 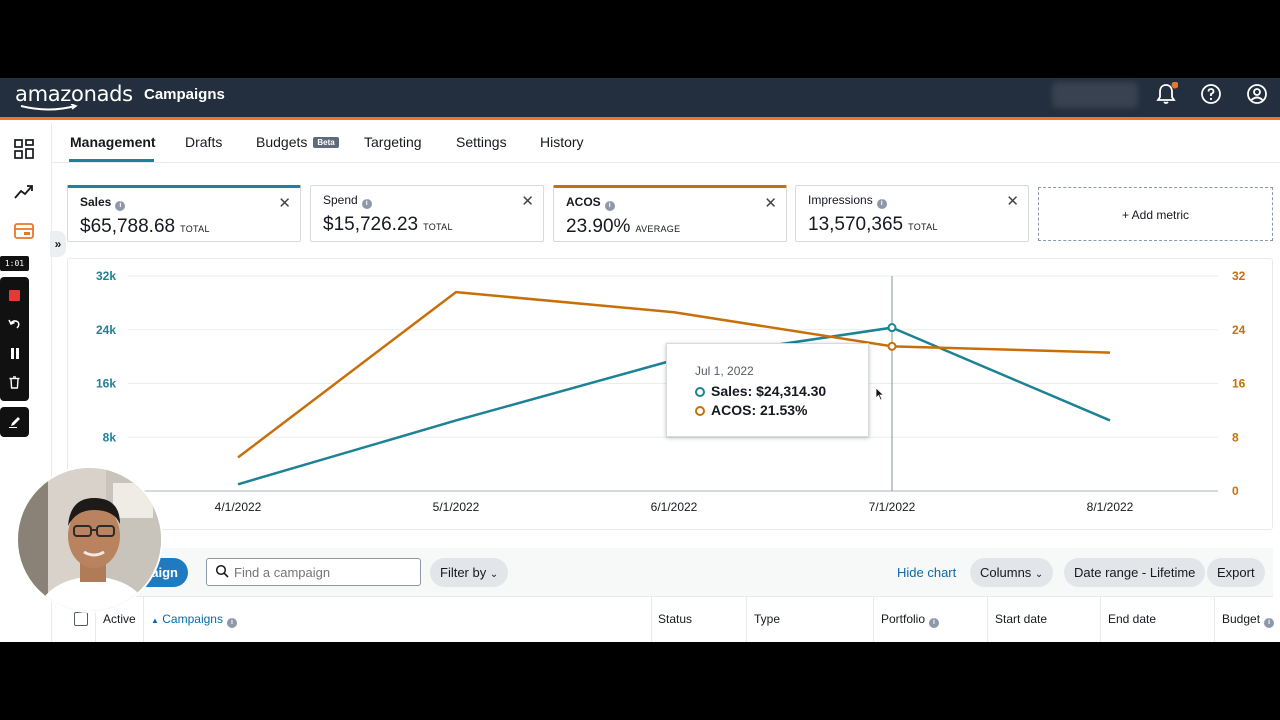 I want to click on column-header-end-date: End date, so click(x=1132, y=619).